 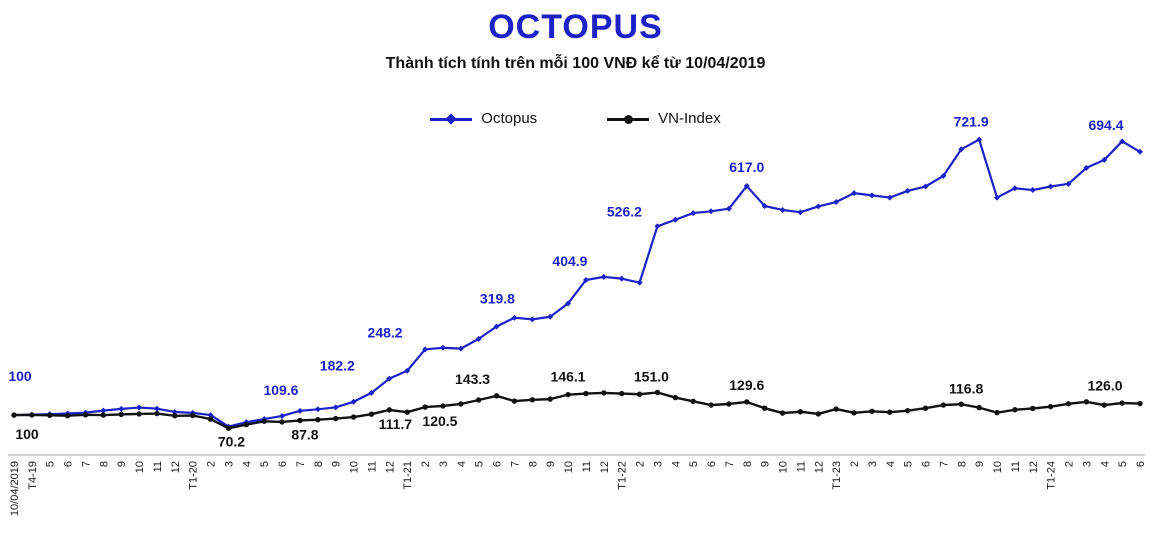 What do you see at coordinates (1052, 475) in the screenshot?
I see `x-tick-label: T1-24` at bounding box center [1052, 475].